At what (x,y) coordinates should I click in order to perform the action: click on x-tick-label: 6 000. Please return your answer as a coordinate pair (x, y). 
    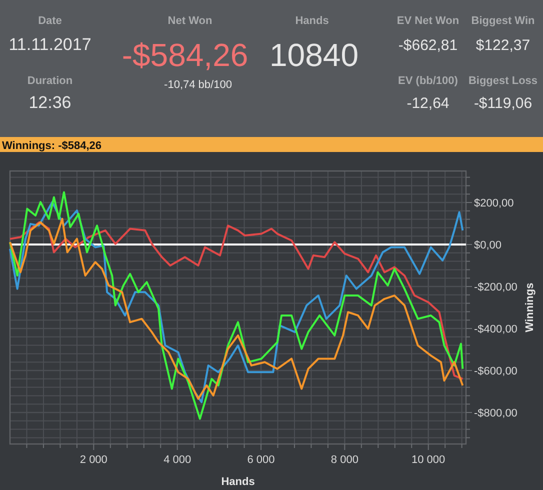
    Looking at the image, I should click on (261, 460).